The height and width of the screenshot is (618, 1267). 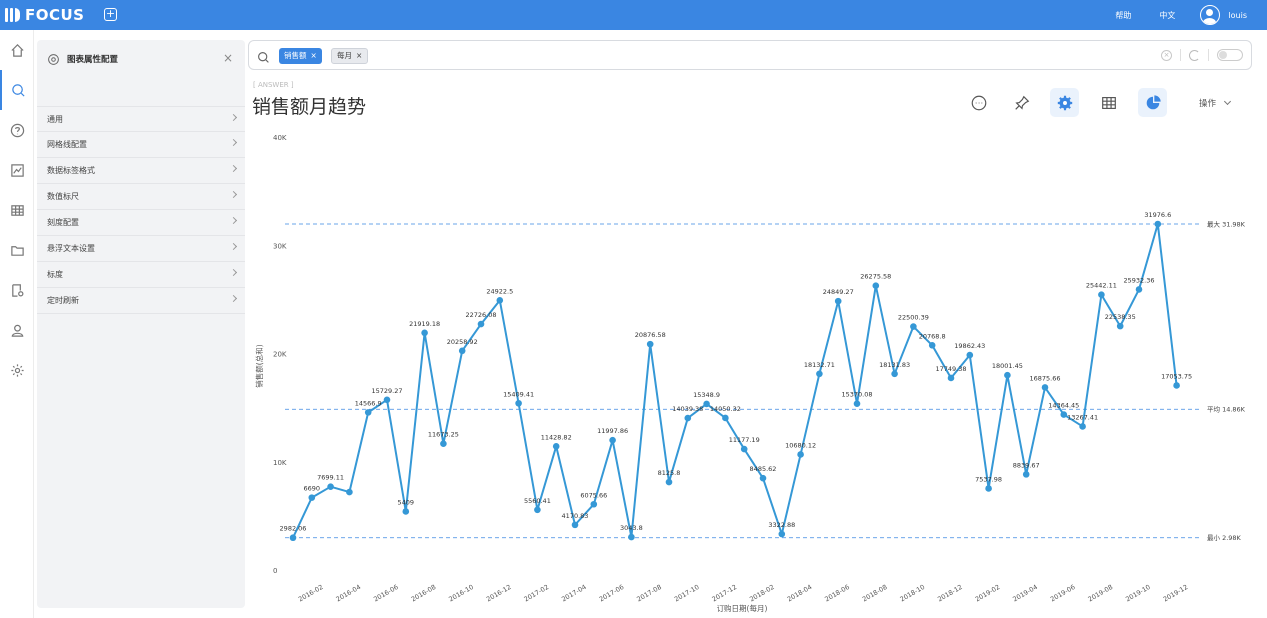 I want to click on answer-tag: [ ANSWER ], so click(x=273, y=85).